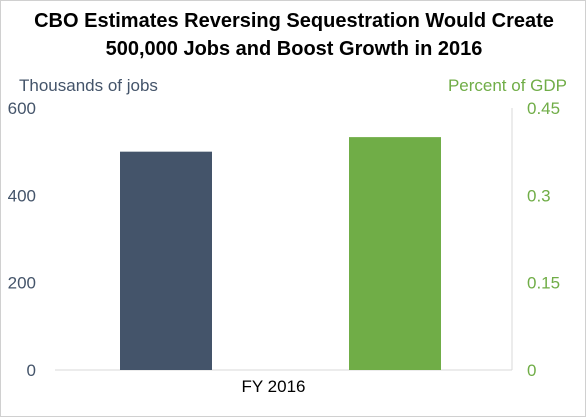 The width and height of the screenshot is (586, 417). I want to click on left-tick-label: 200, so click(22, 283).